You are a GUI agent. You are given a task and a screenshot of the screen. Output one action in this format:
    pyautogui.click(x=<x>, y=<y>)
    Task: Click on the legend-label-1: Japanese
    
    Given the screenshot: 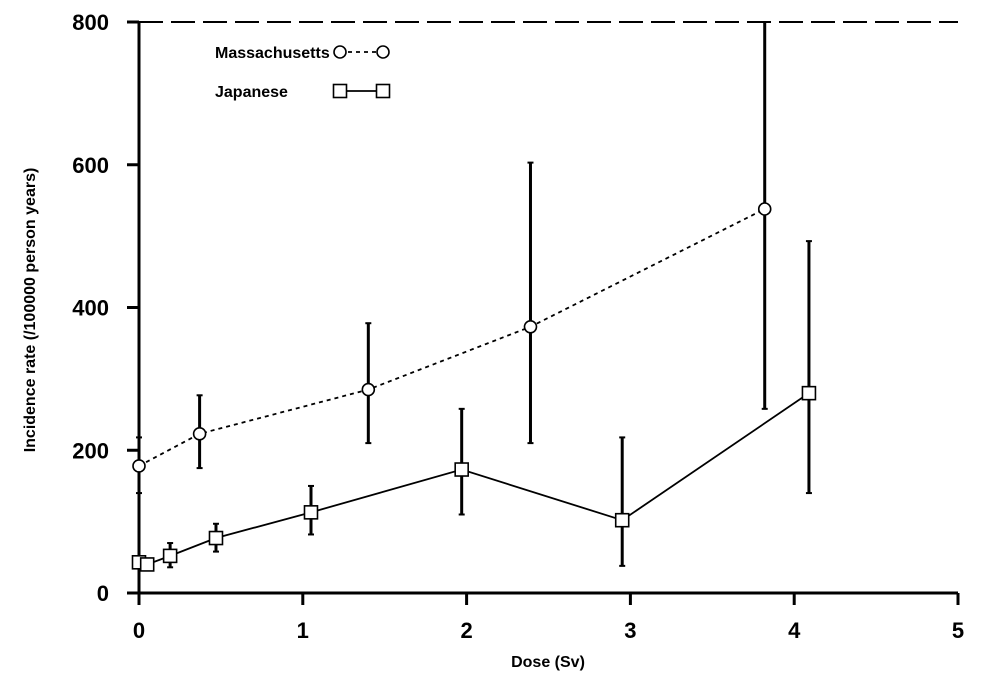 What is the action you would take?
    pyautogui.click(x=251, y=92)
    